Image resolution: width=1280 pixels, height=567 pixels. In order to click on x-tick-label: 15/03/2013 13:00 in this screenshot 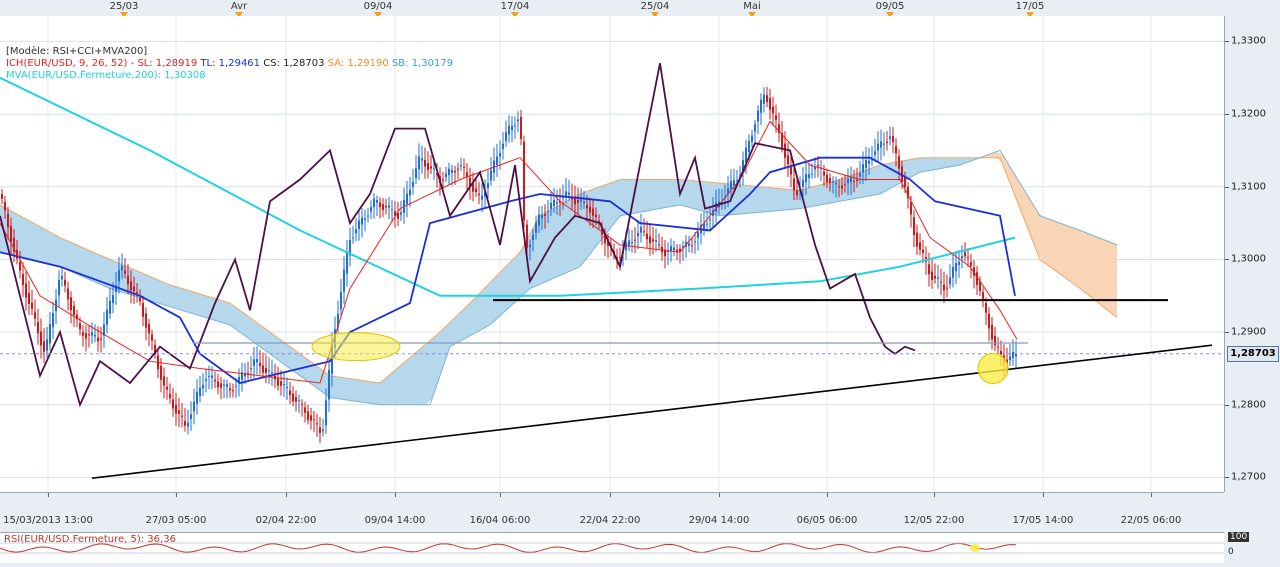, I will do `click(48, 520)`.